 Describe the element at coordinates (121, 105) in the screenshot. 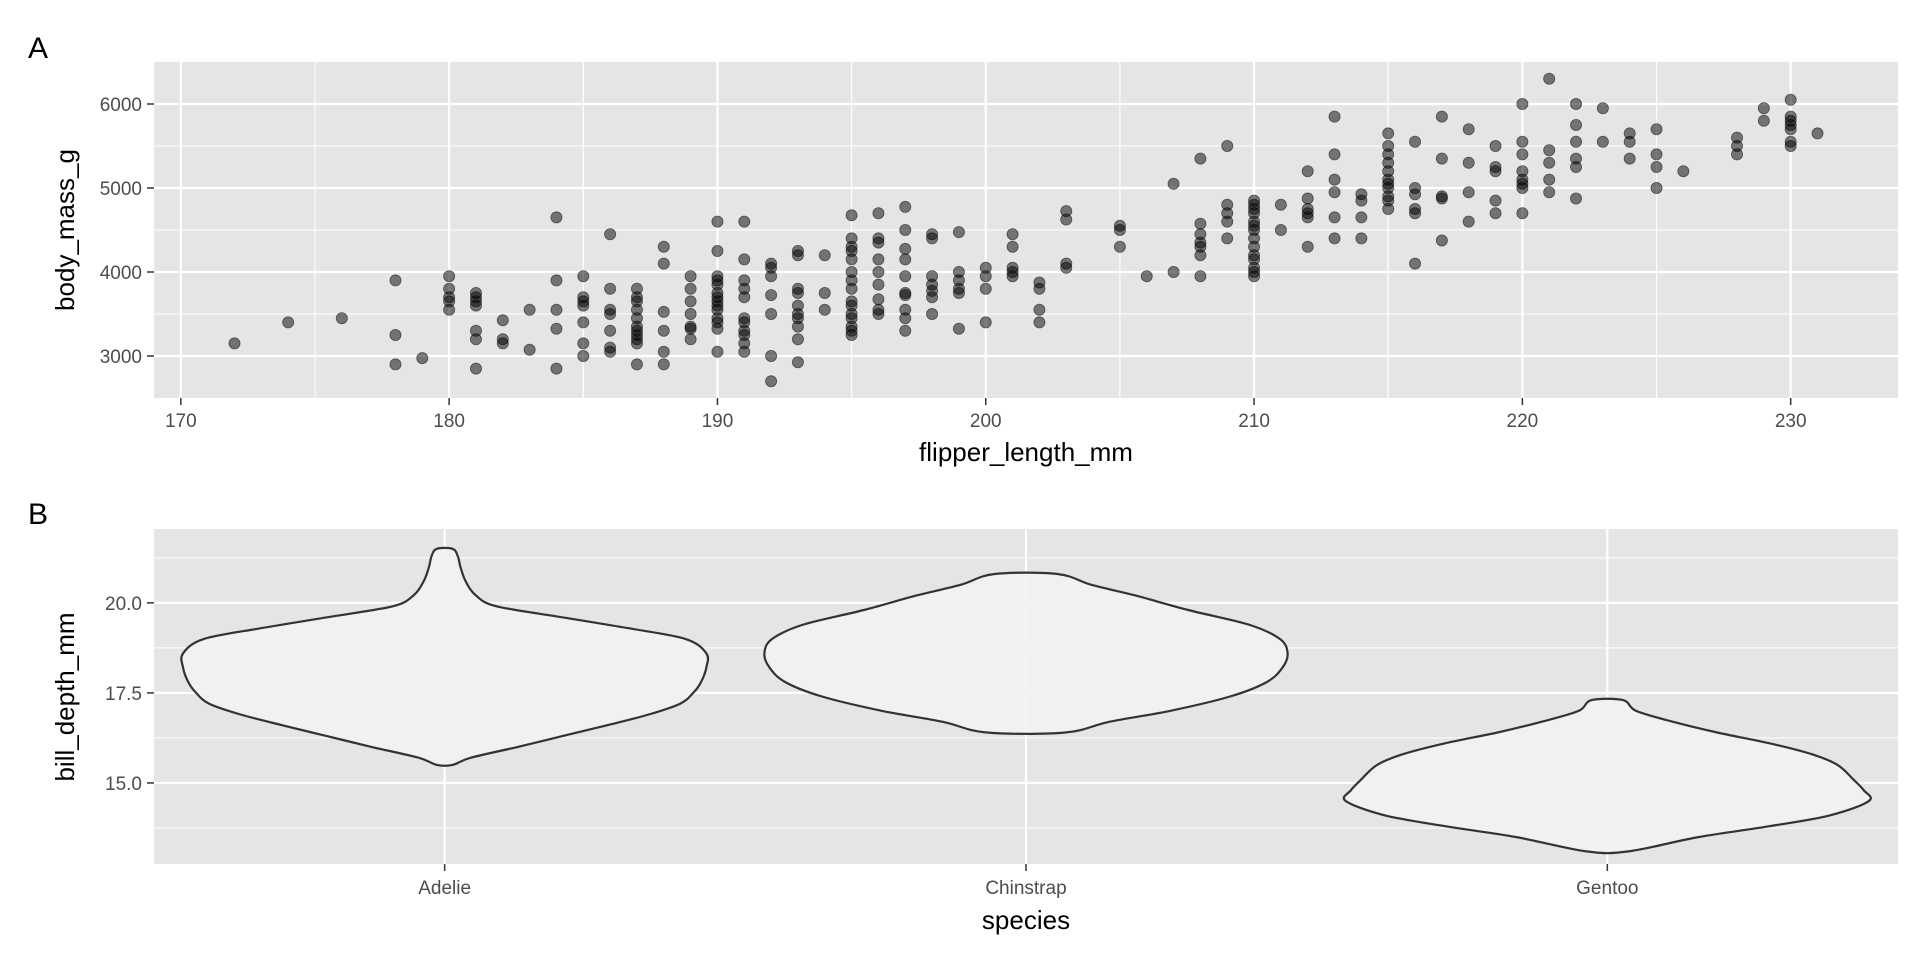

I see `y-tick-label: 6000` at that location.